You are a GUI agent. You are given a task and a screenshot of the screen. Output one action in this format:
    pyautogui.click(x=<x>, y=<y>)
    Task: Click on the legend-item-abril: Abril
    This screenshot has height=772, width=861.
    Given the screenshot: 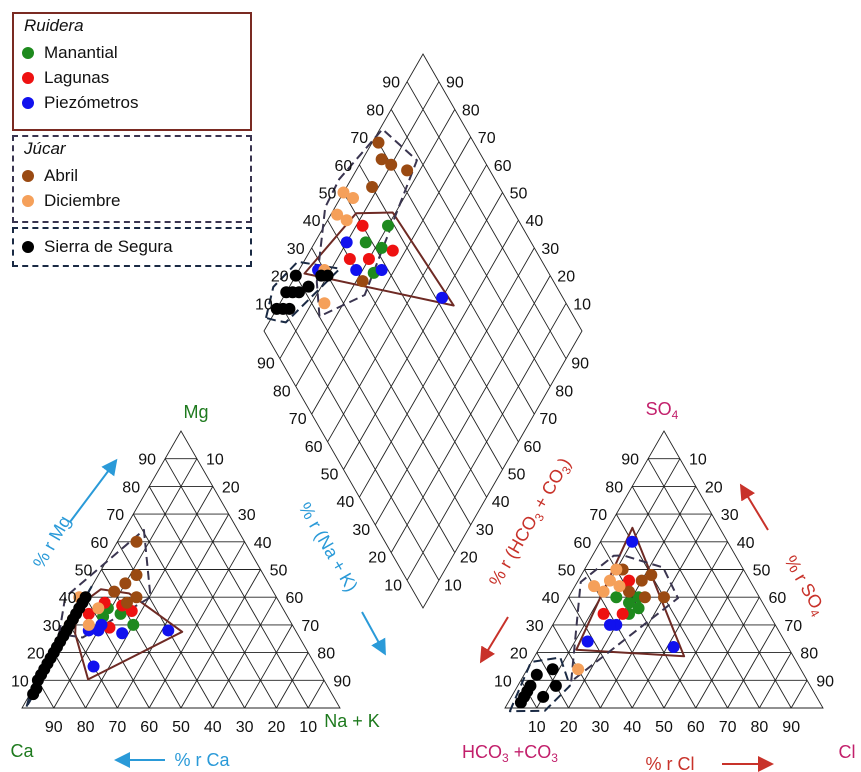 What is the action you would take?
    pyautogui.click(x=136, y=175)
    